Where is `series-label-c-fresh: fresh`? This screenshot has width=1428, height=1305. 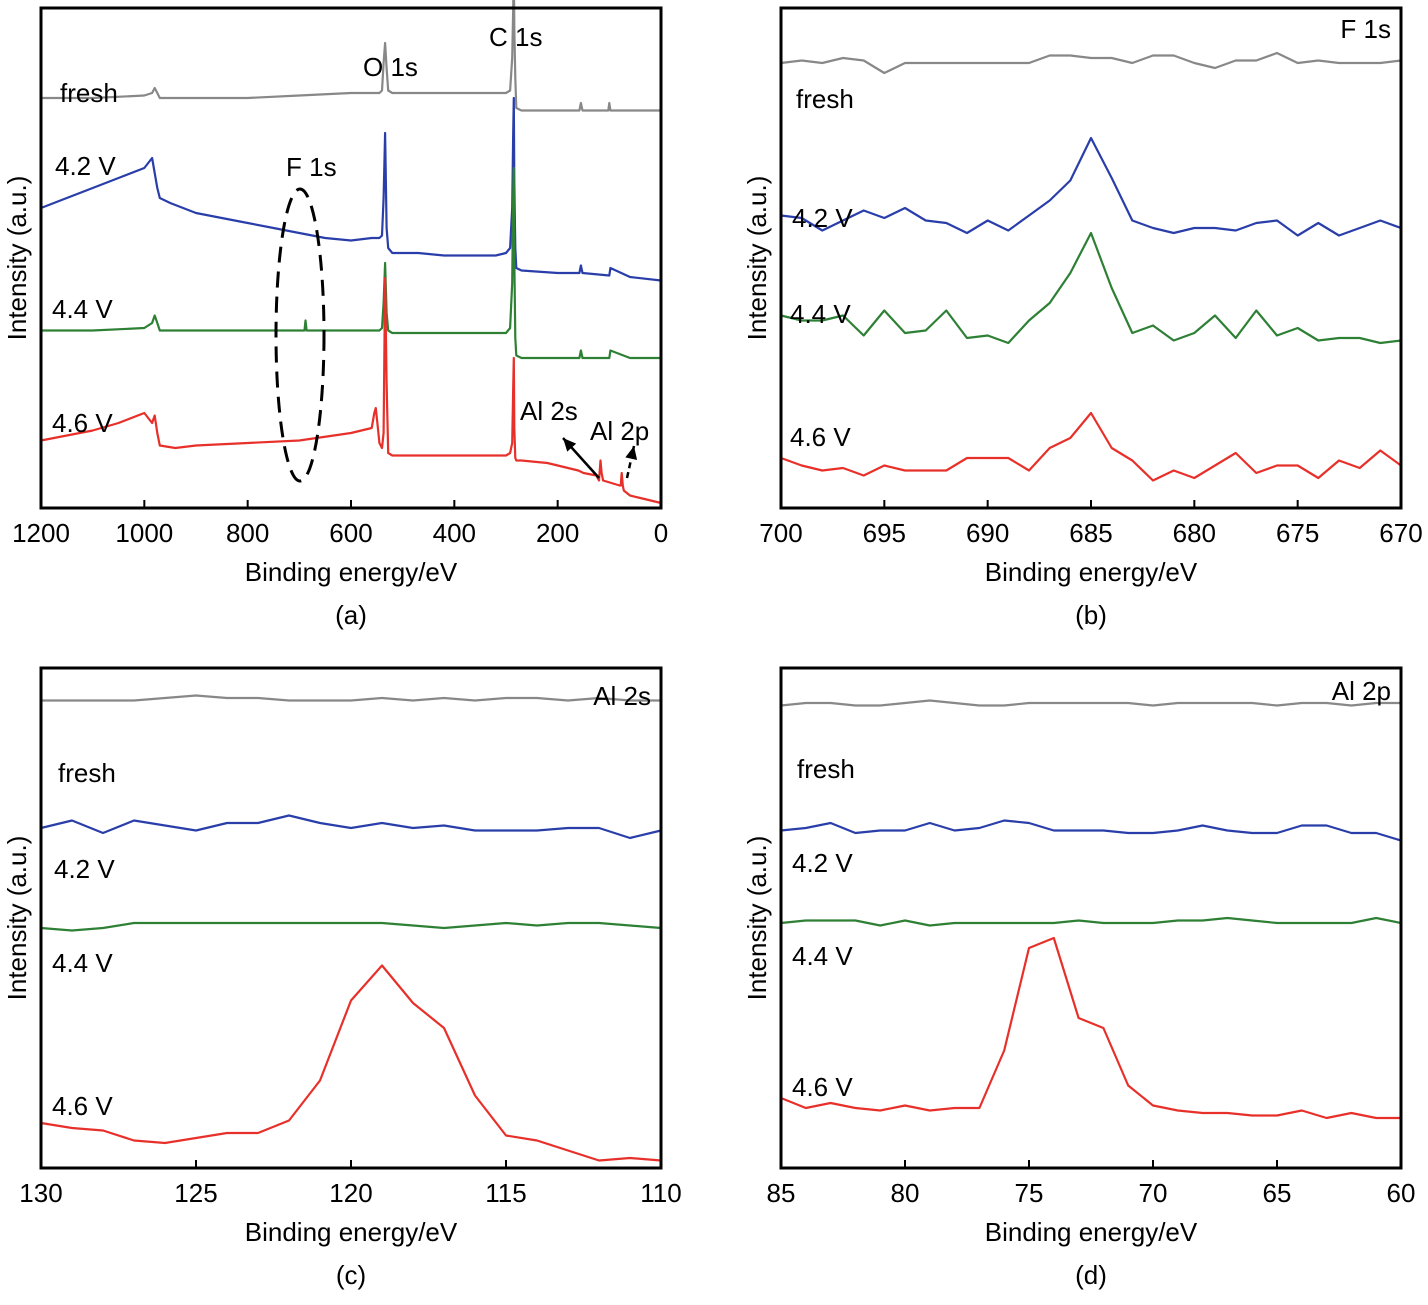
series-label-c-fresh: fresh is located at coordinates (87, 773).